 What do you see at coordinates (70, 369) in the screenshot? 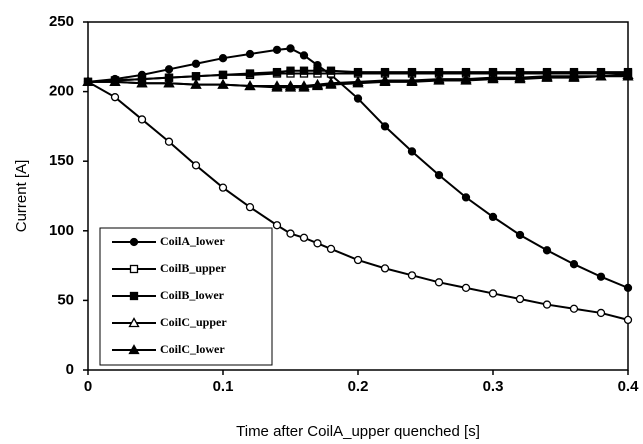
I see `y-tick-label: 0` at bounding box center [70, 369].